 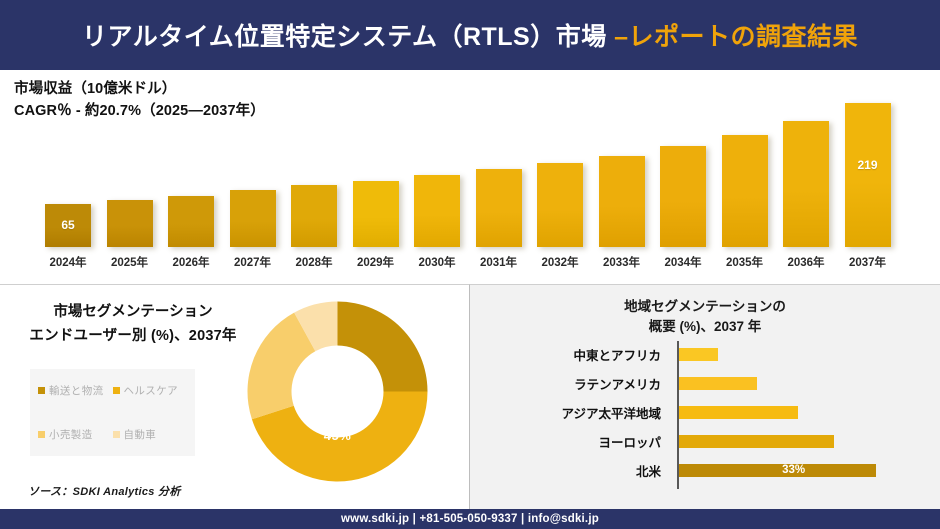 What do you see at coordinates (678, 415) in the screenshot?
I see `regional-chart-axis` at bounding box center [678, 415].